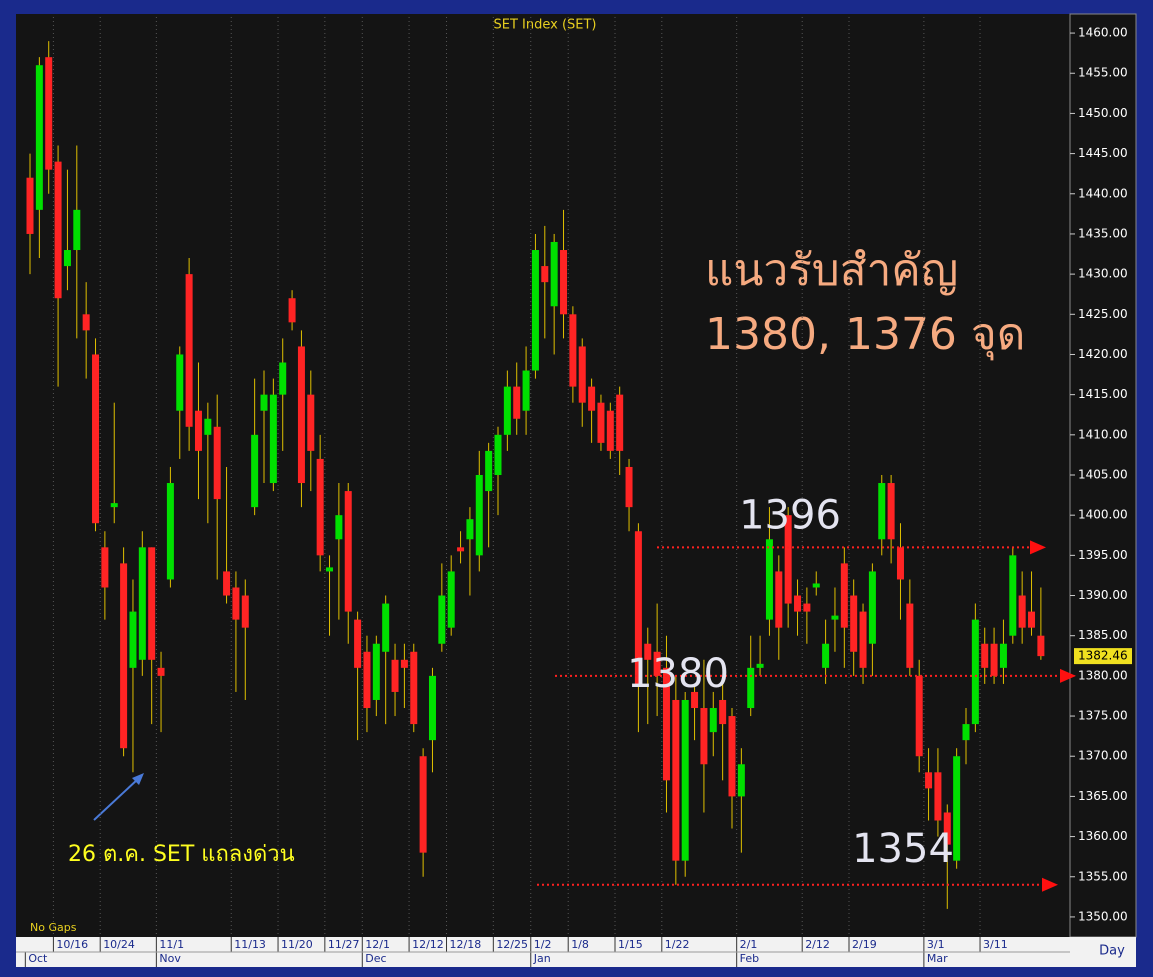 The image size is (1153, 977). What do you see at coordinates (466, 944) in the screenshot?
I see `x-tick-label: 12/18` at bounding box center [466, 944].